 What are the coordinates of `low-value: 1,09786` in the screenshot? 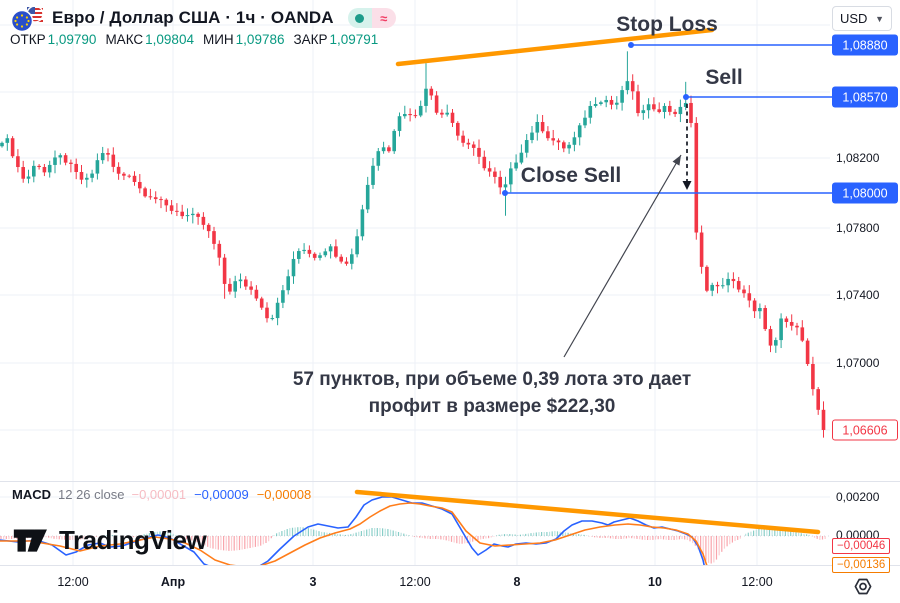 It's located at (260, 39).